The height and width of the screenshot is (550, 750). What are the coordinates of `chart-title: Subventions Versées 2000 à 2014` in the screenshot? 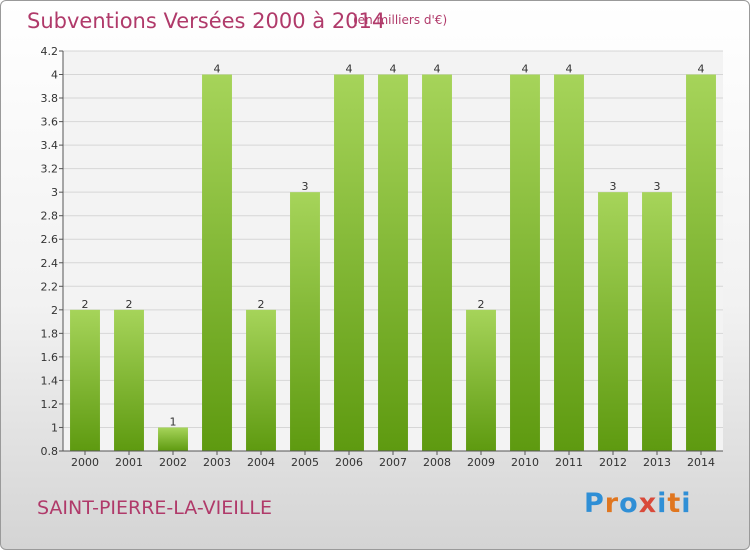 It's located at (206, 21).